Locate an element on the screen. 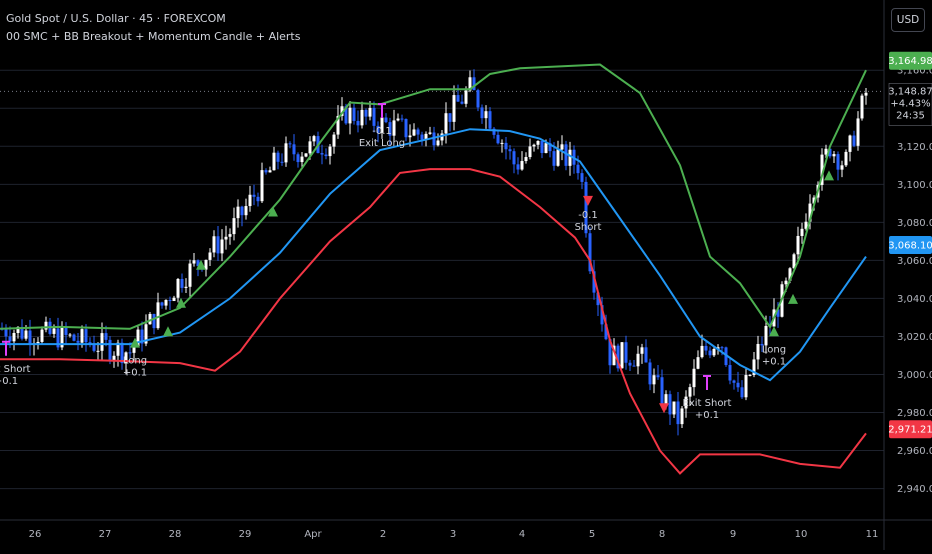  time-tick-label: Apr is located at coordinates (313, 534).